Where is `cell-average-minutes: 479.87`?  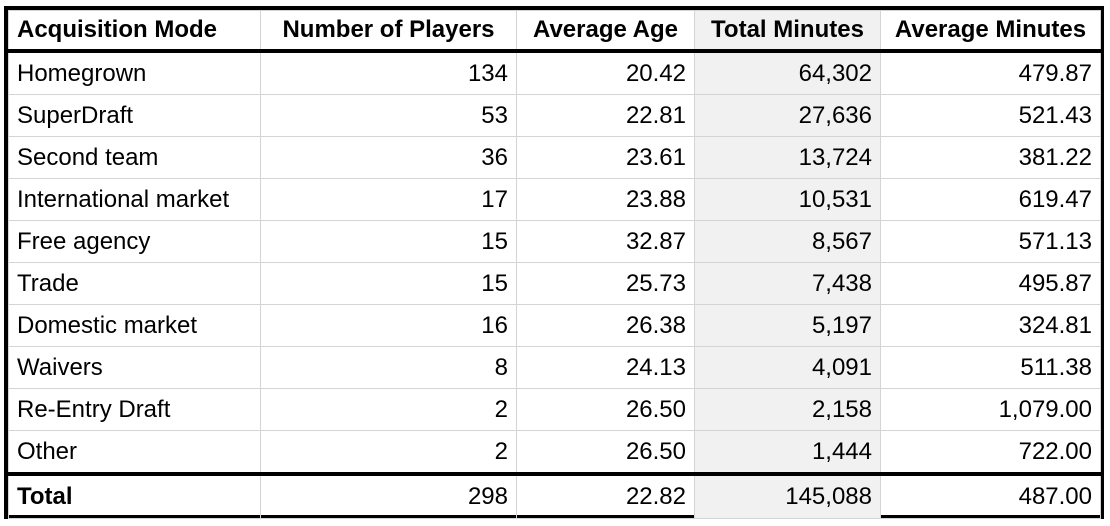 cell-average-minutes: 479.87 is located at coordinates (990, 72).